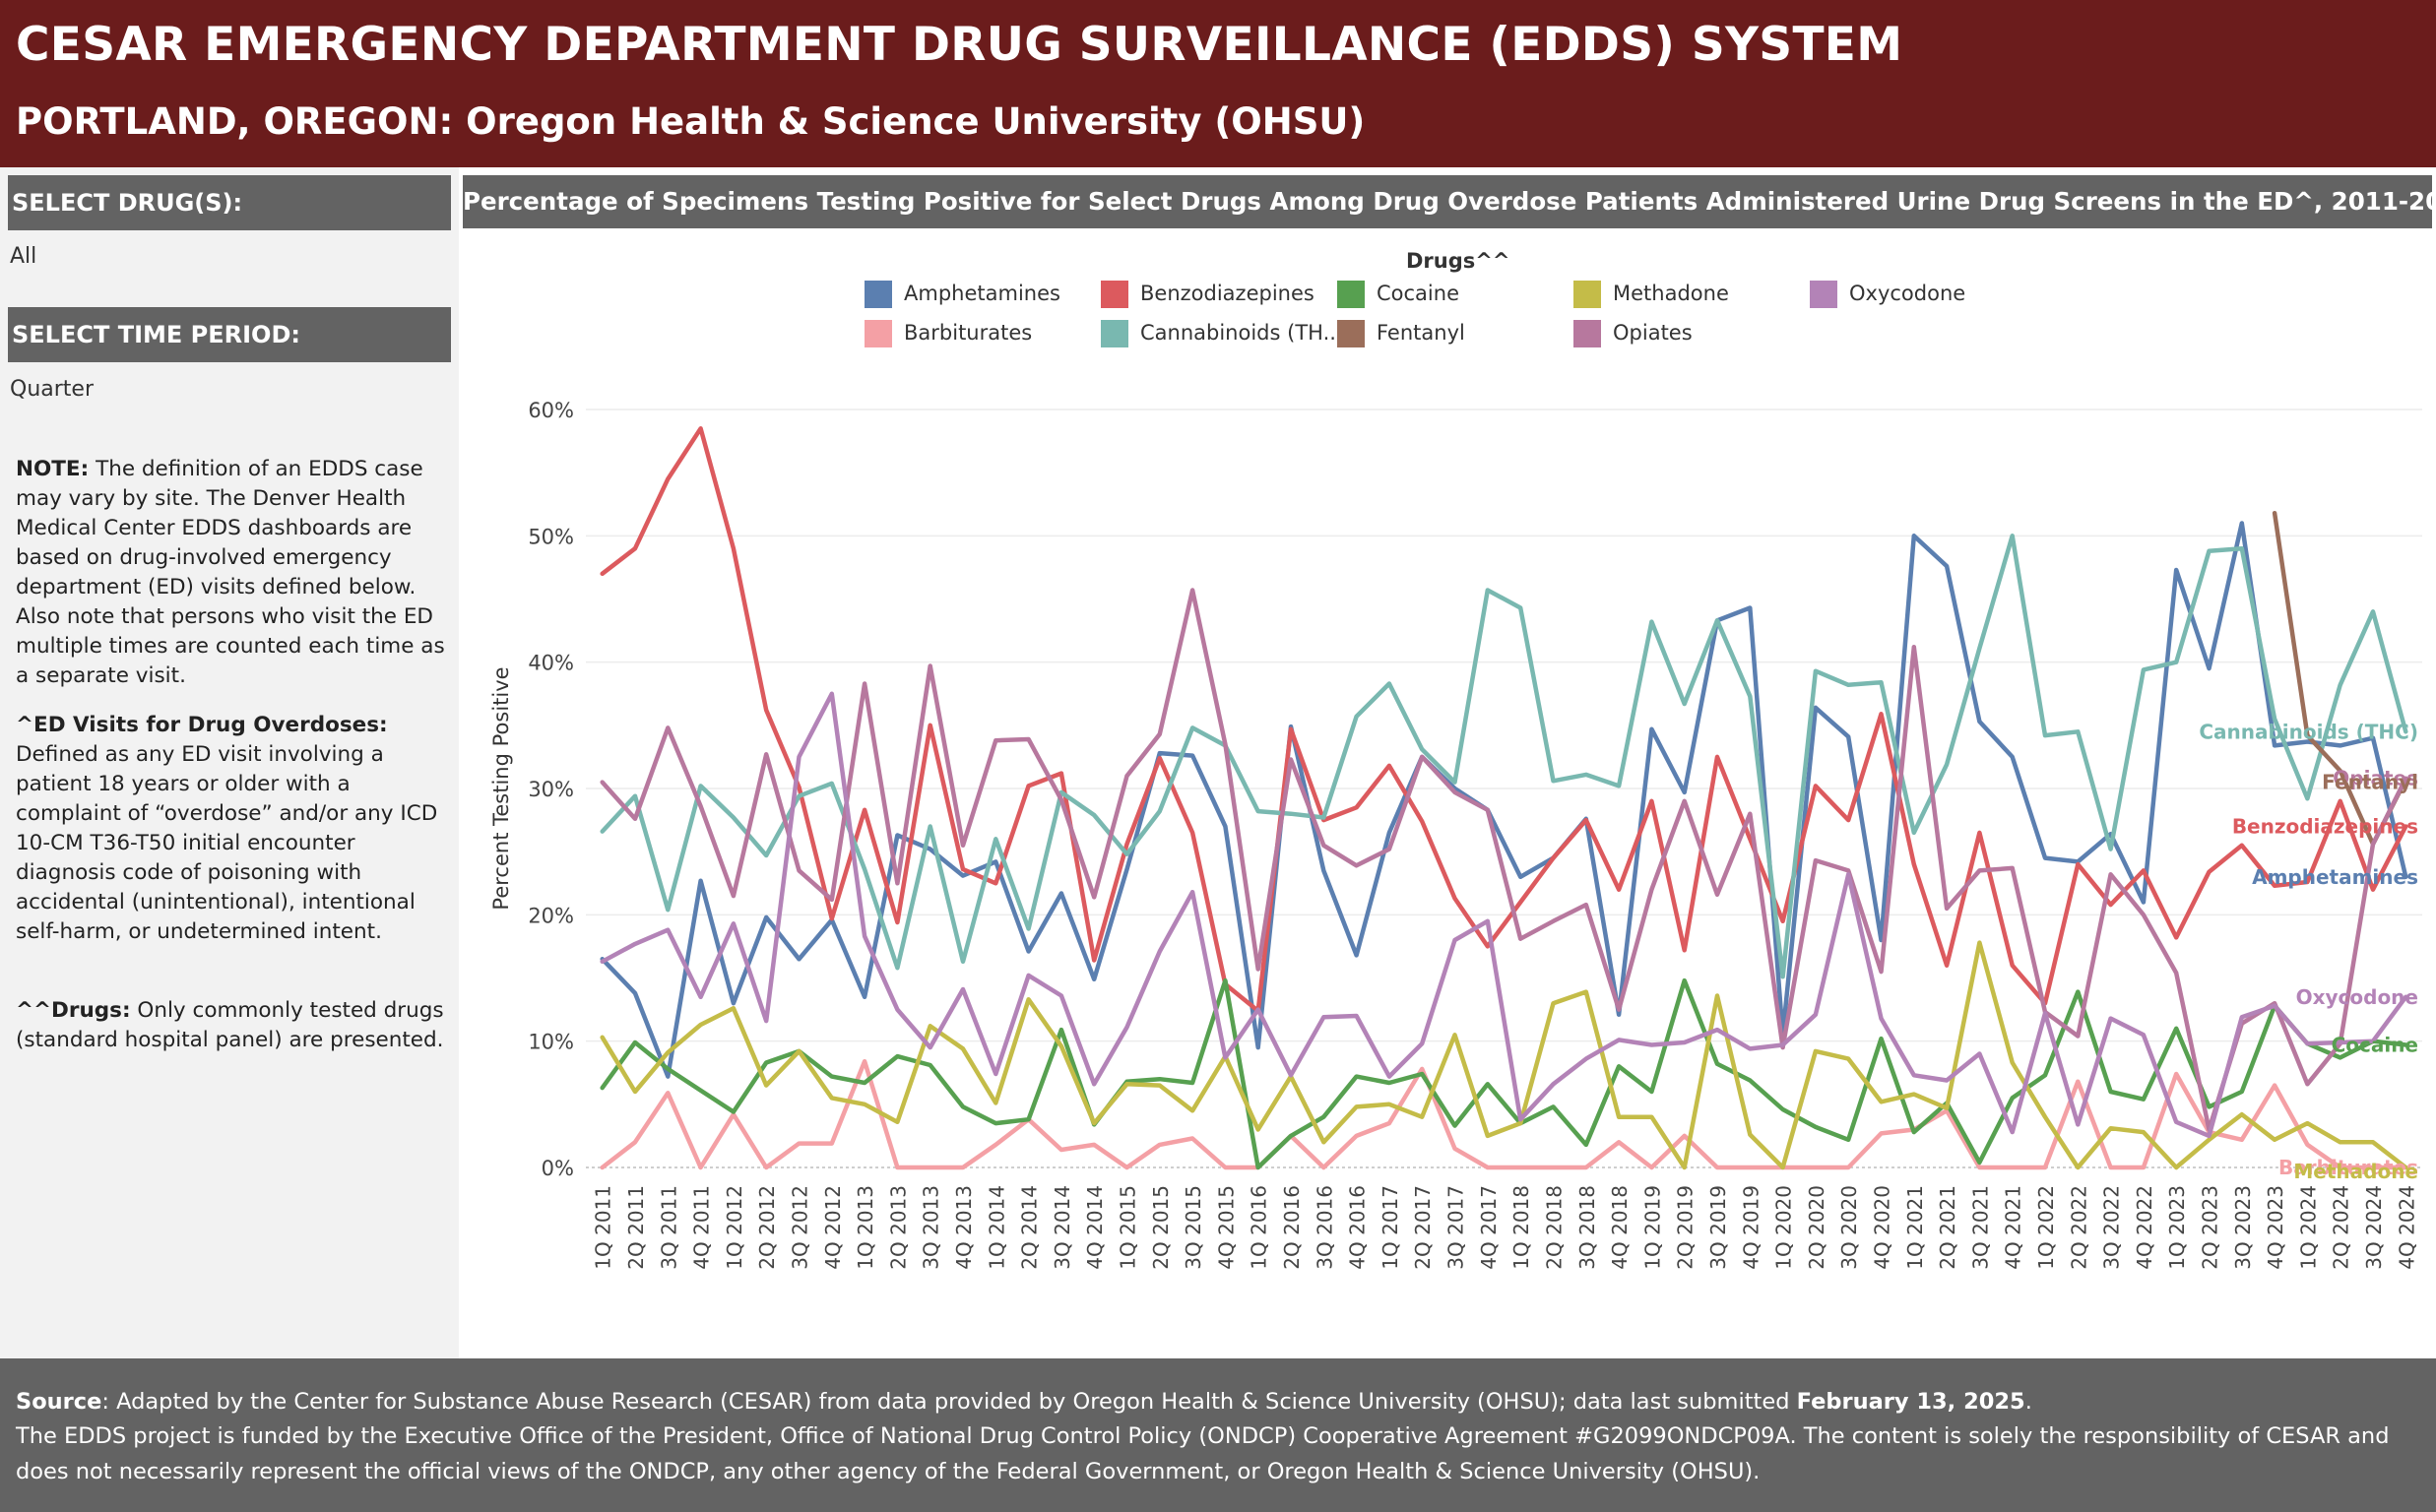  I want to click on x-tick-label: 3Q 2013, so click(931, 1227).